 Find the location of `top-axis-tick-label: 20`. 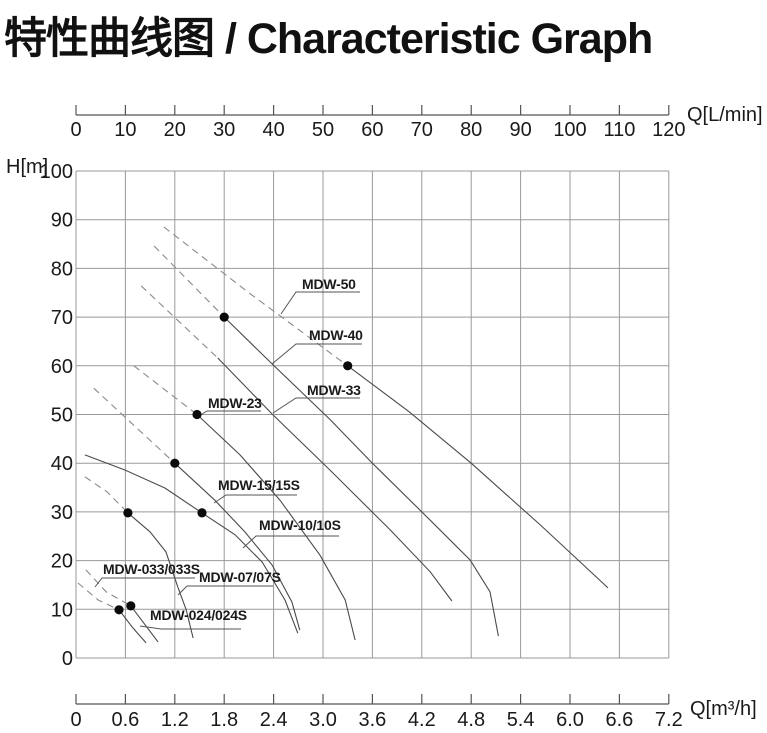

top-axis-tick-label: 20 is located at coordinates (175, 130).